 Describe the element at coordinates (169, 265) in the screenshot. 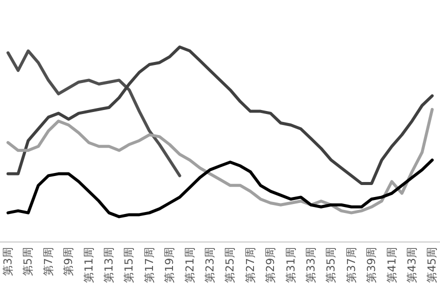

I see `x-tick-label: 第19周` at that location.